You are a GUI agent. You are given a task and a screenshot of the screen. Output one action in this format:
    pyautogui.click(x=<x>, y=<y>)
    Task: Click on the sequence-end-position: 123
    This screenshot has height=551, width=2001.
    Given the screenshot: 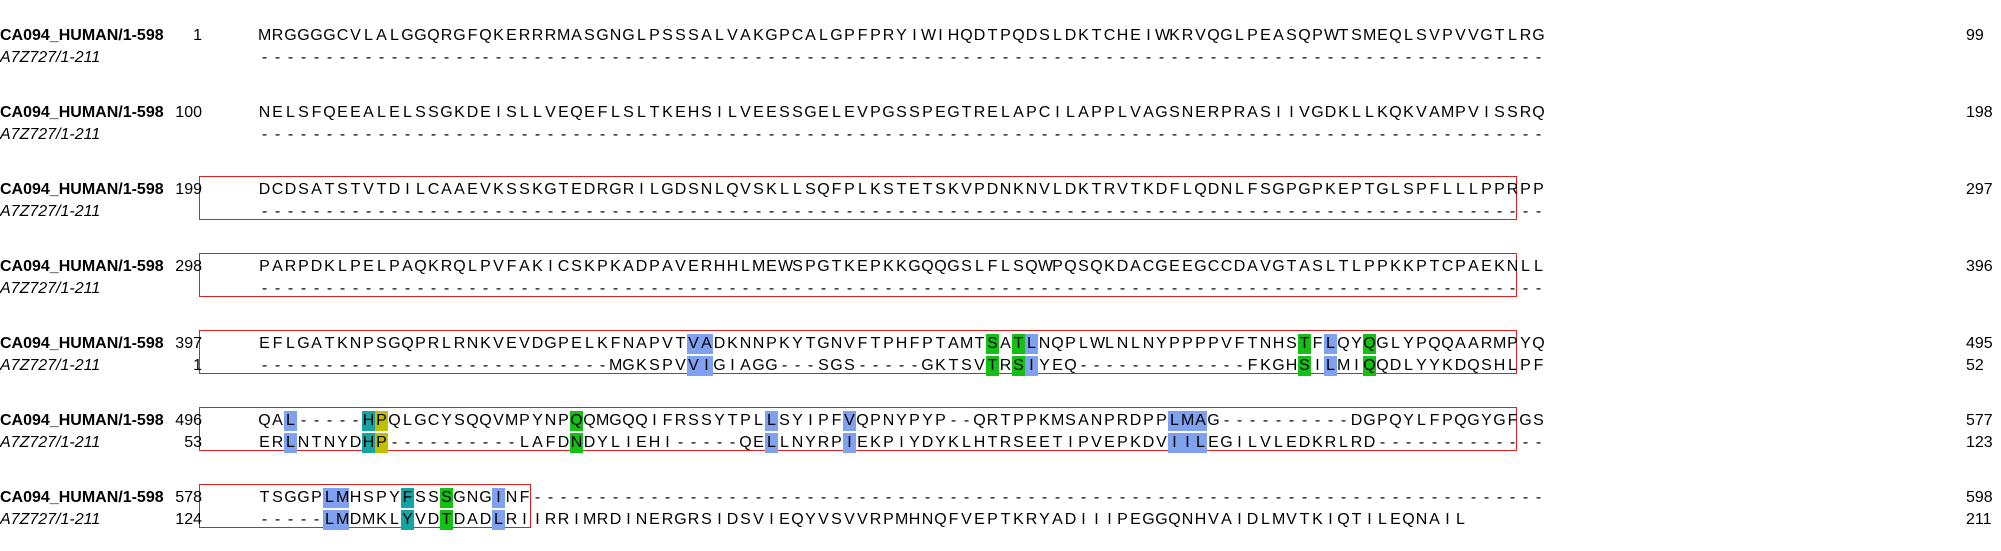 What is the action you would take?
    pyautogui.click(x=1979, y=442)
    